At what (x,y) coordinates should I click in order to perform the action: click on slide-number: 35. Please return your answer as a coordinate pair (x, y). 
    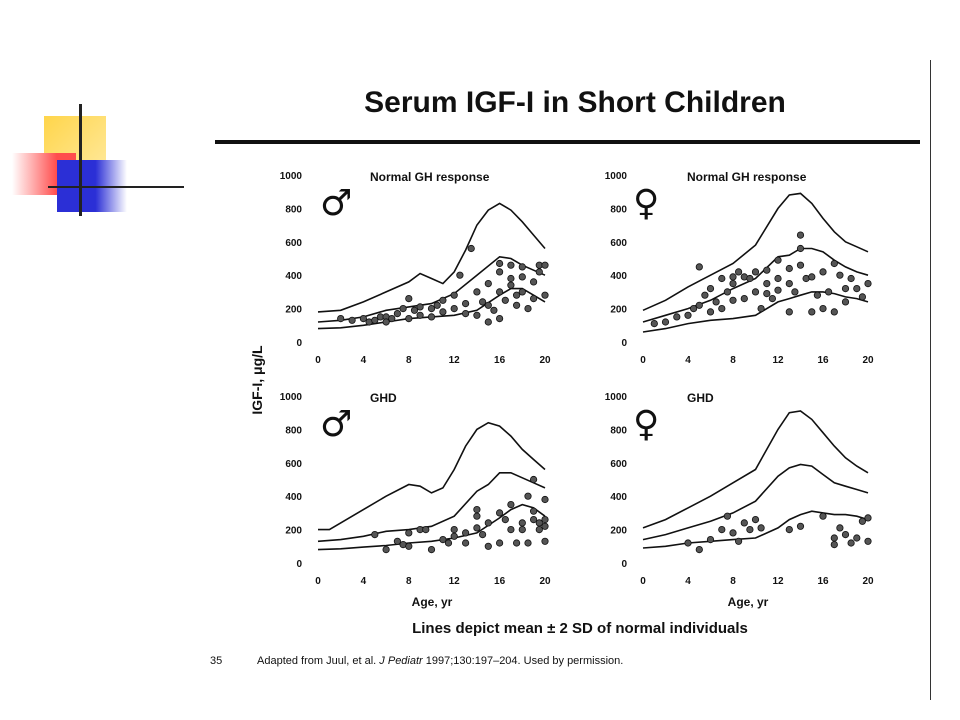
    Looking at the image, I should click on (216, 661).